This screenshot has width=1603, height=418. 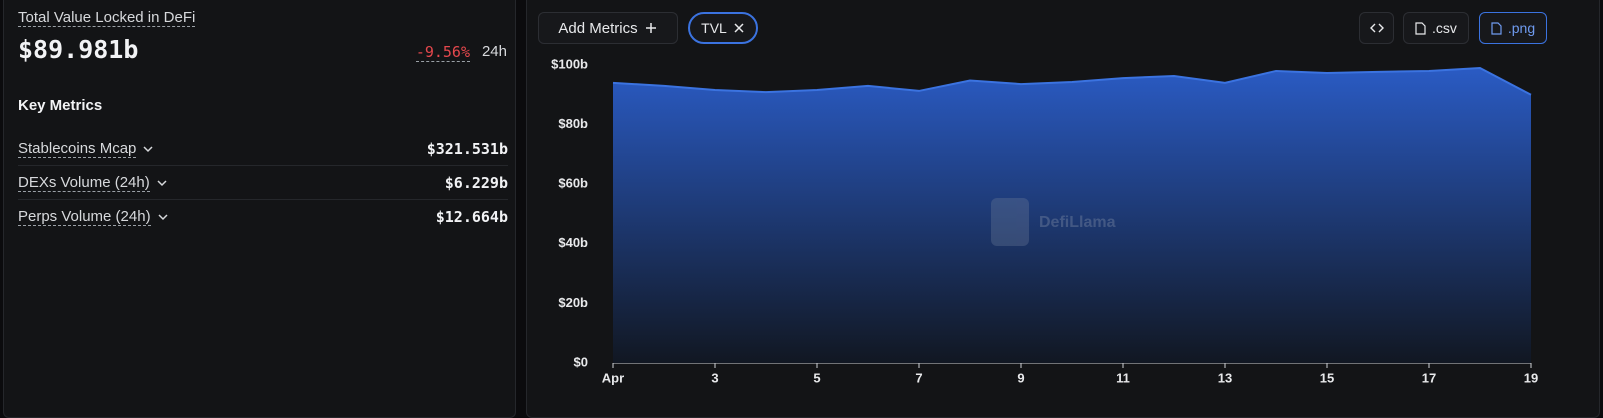 What do you see at coordinates (107, 18) in the screenshot?
I see `summary-title: Total Value Locked in DeFi` at bounding box center [107, 18].